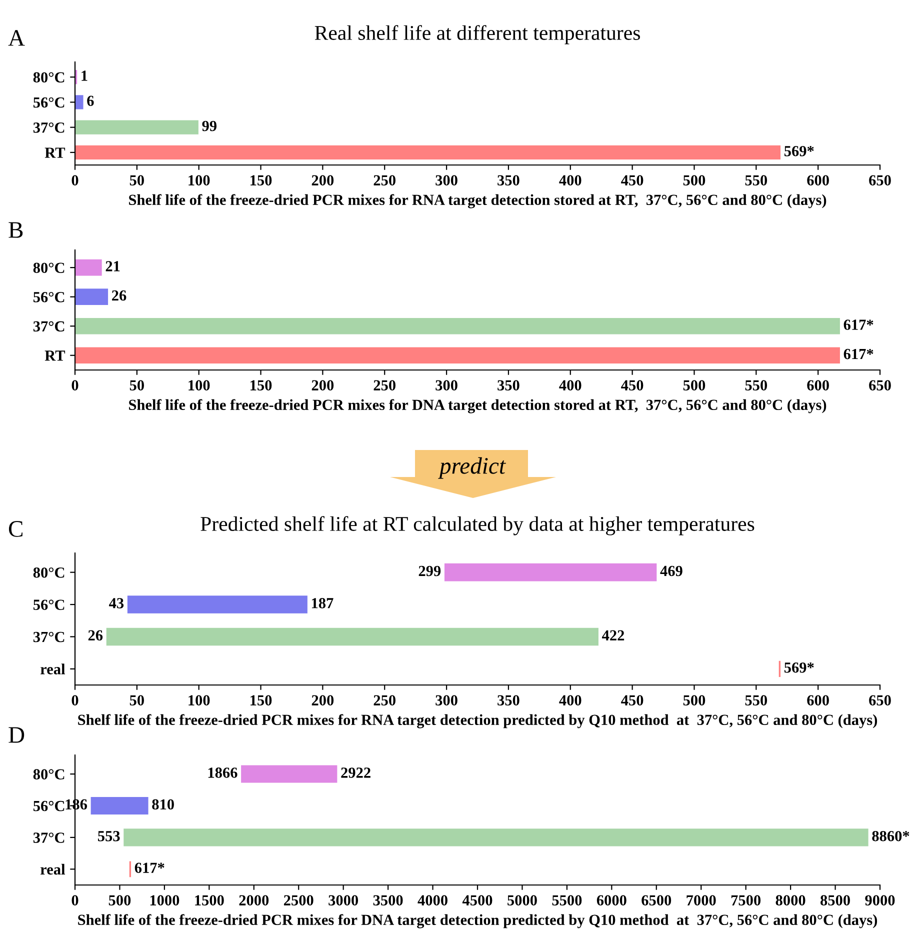 The width and height of the screenshot is (917, 932). What do you see at coordinates (209, 126) in the screenshot?
I see `data-label: 99` at bounding box center [209, 126].